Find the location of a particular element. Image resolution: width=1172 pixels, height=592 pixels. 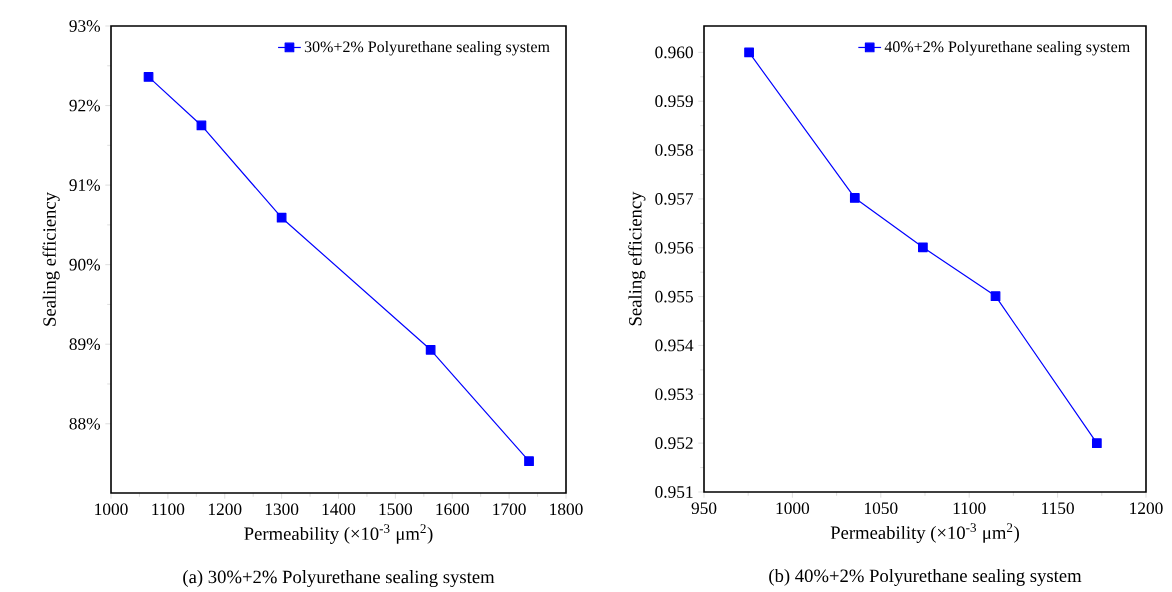

legend-label: 40%+2% Polyurethane sealing system is located at coordinates (1007, 48).